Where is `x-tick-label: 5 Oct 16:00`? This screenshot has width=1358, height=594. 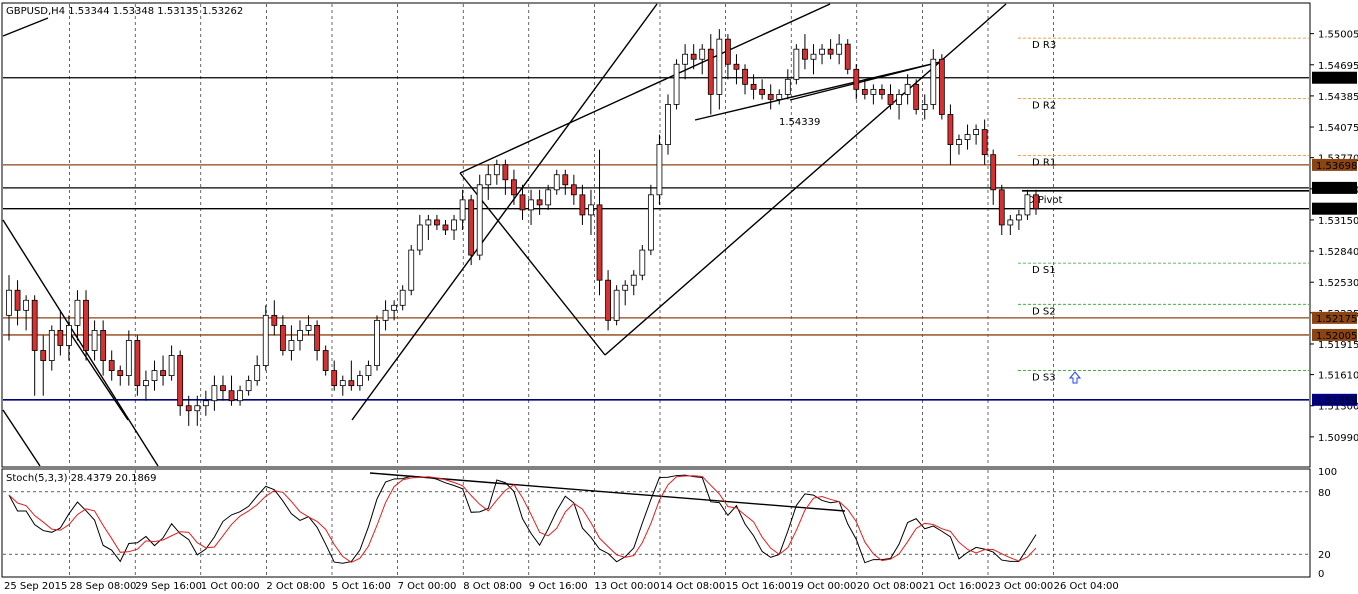
x-tick-label: 5 Oct 16:00 is located at coordinates (361, 586).